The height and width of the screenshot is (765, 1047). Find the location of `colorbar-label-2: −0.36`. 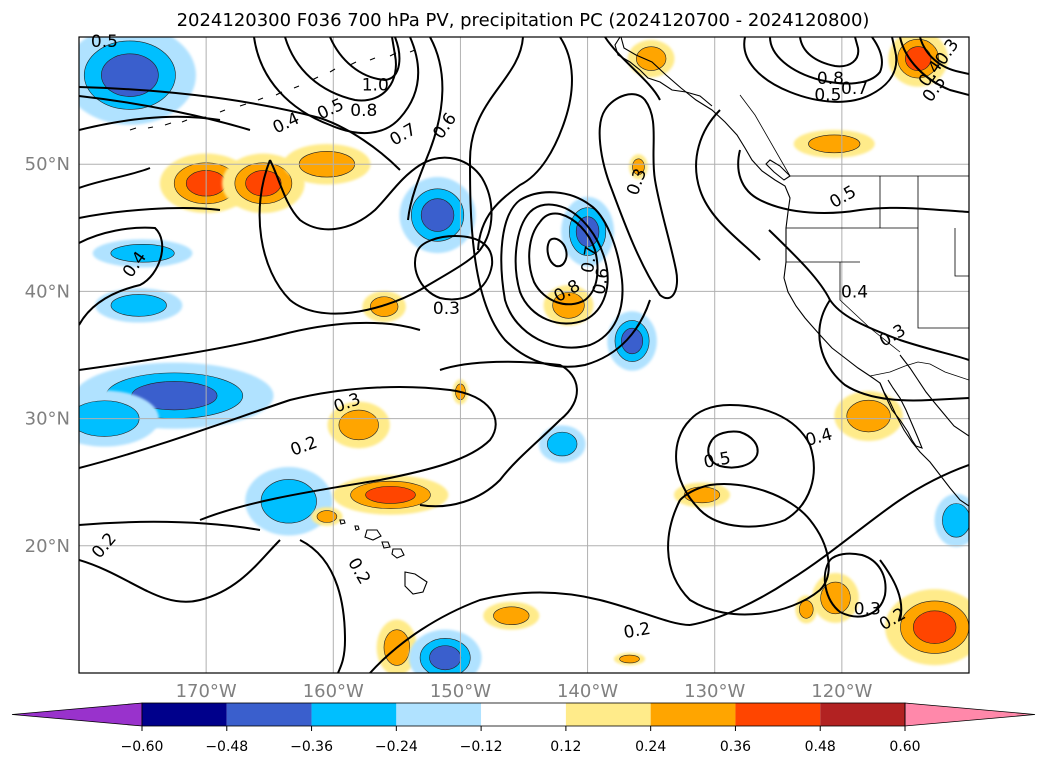

colorbar-label-2: −0.36 is located at coordinates (311, 747).